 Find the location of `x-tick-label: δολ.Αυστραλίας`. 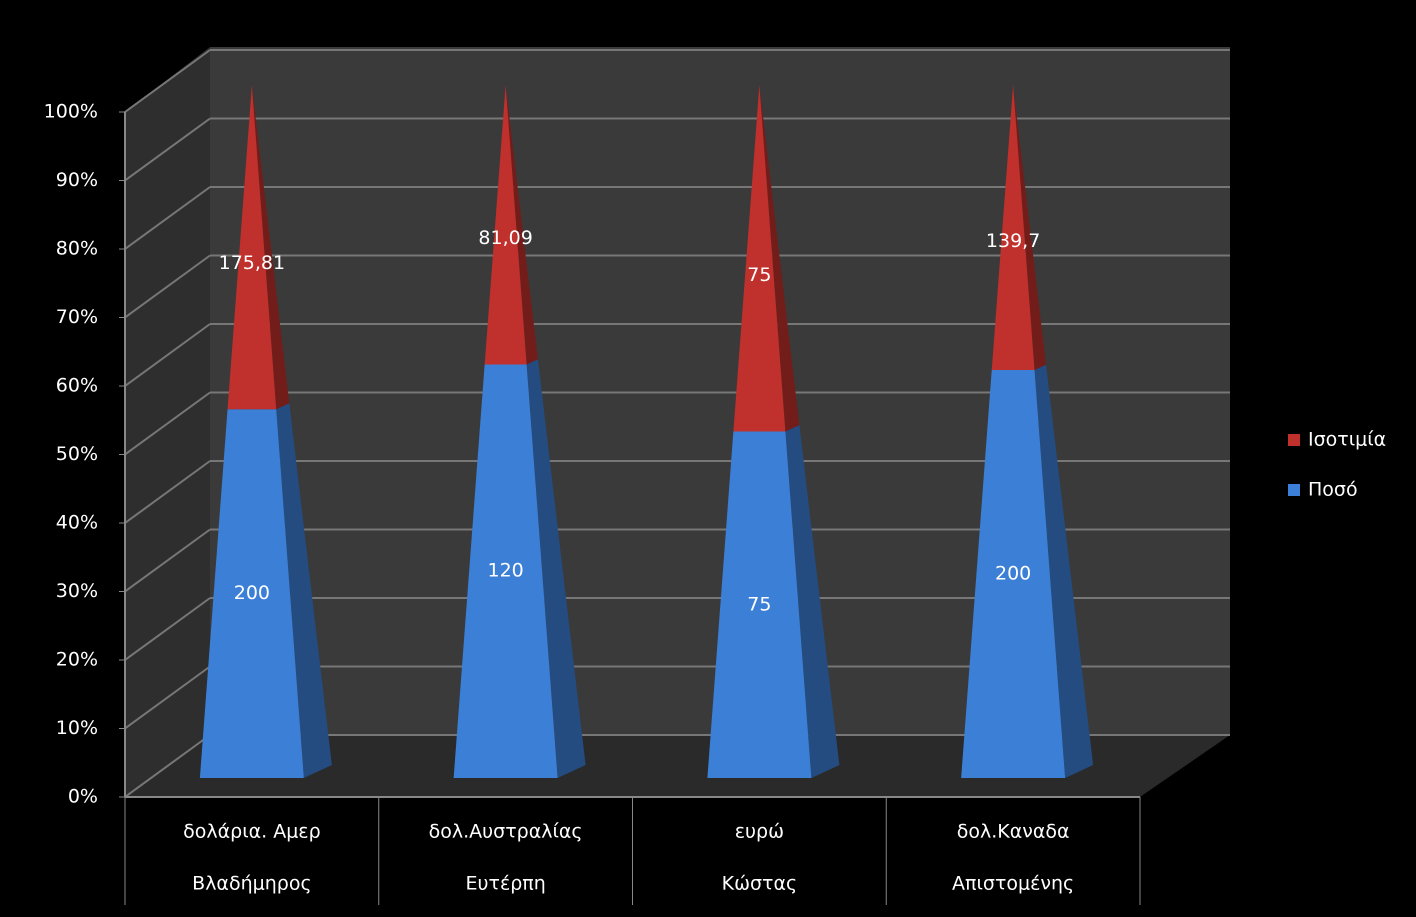

x-tick-label: δολ.Αυστραλίας is located at coordinates (506, 832).